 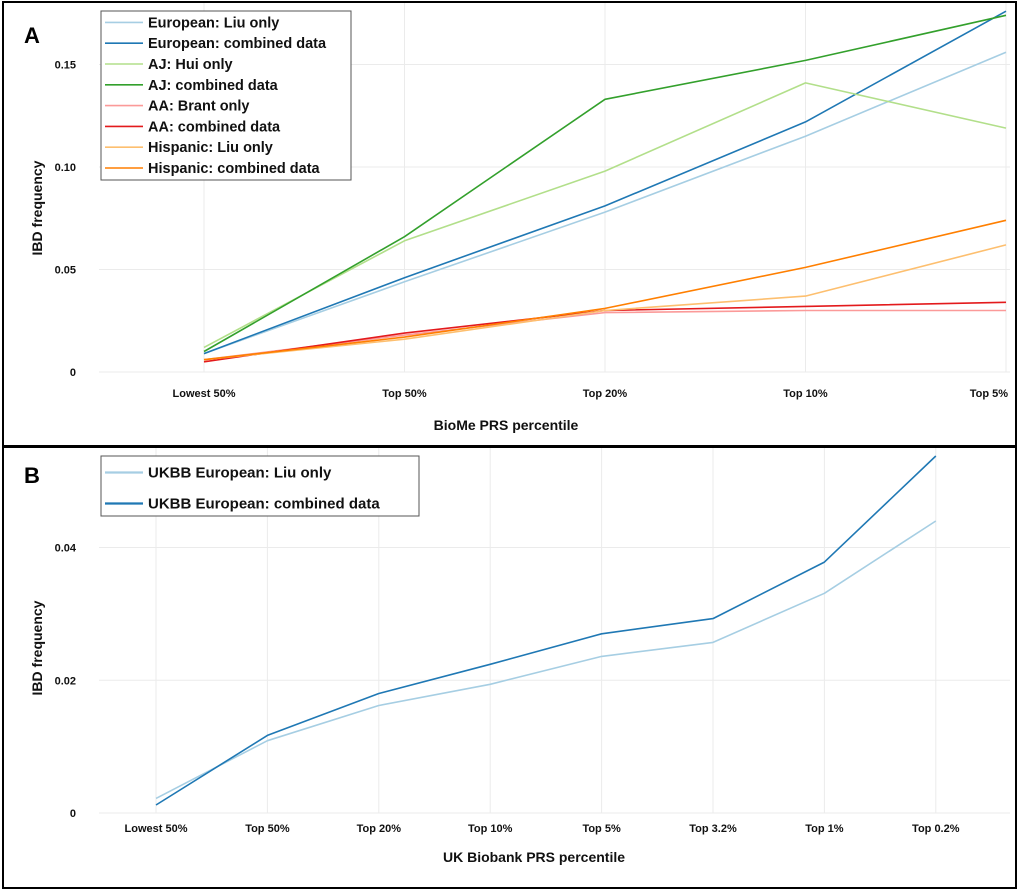 I want to click on x-axis-title: UK Biobank PRS percentile, so click(x=534, y=857).